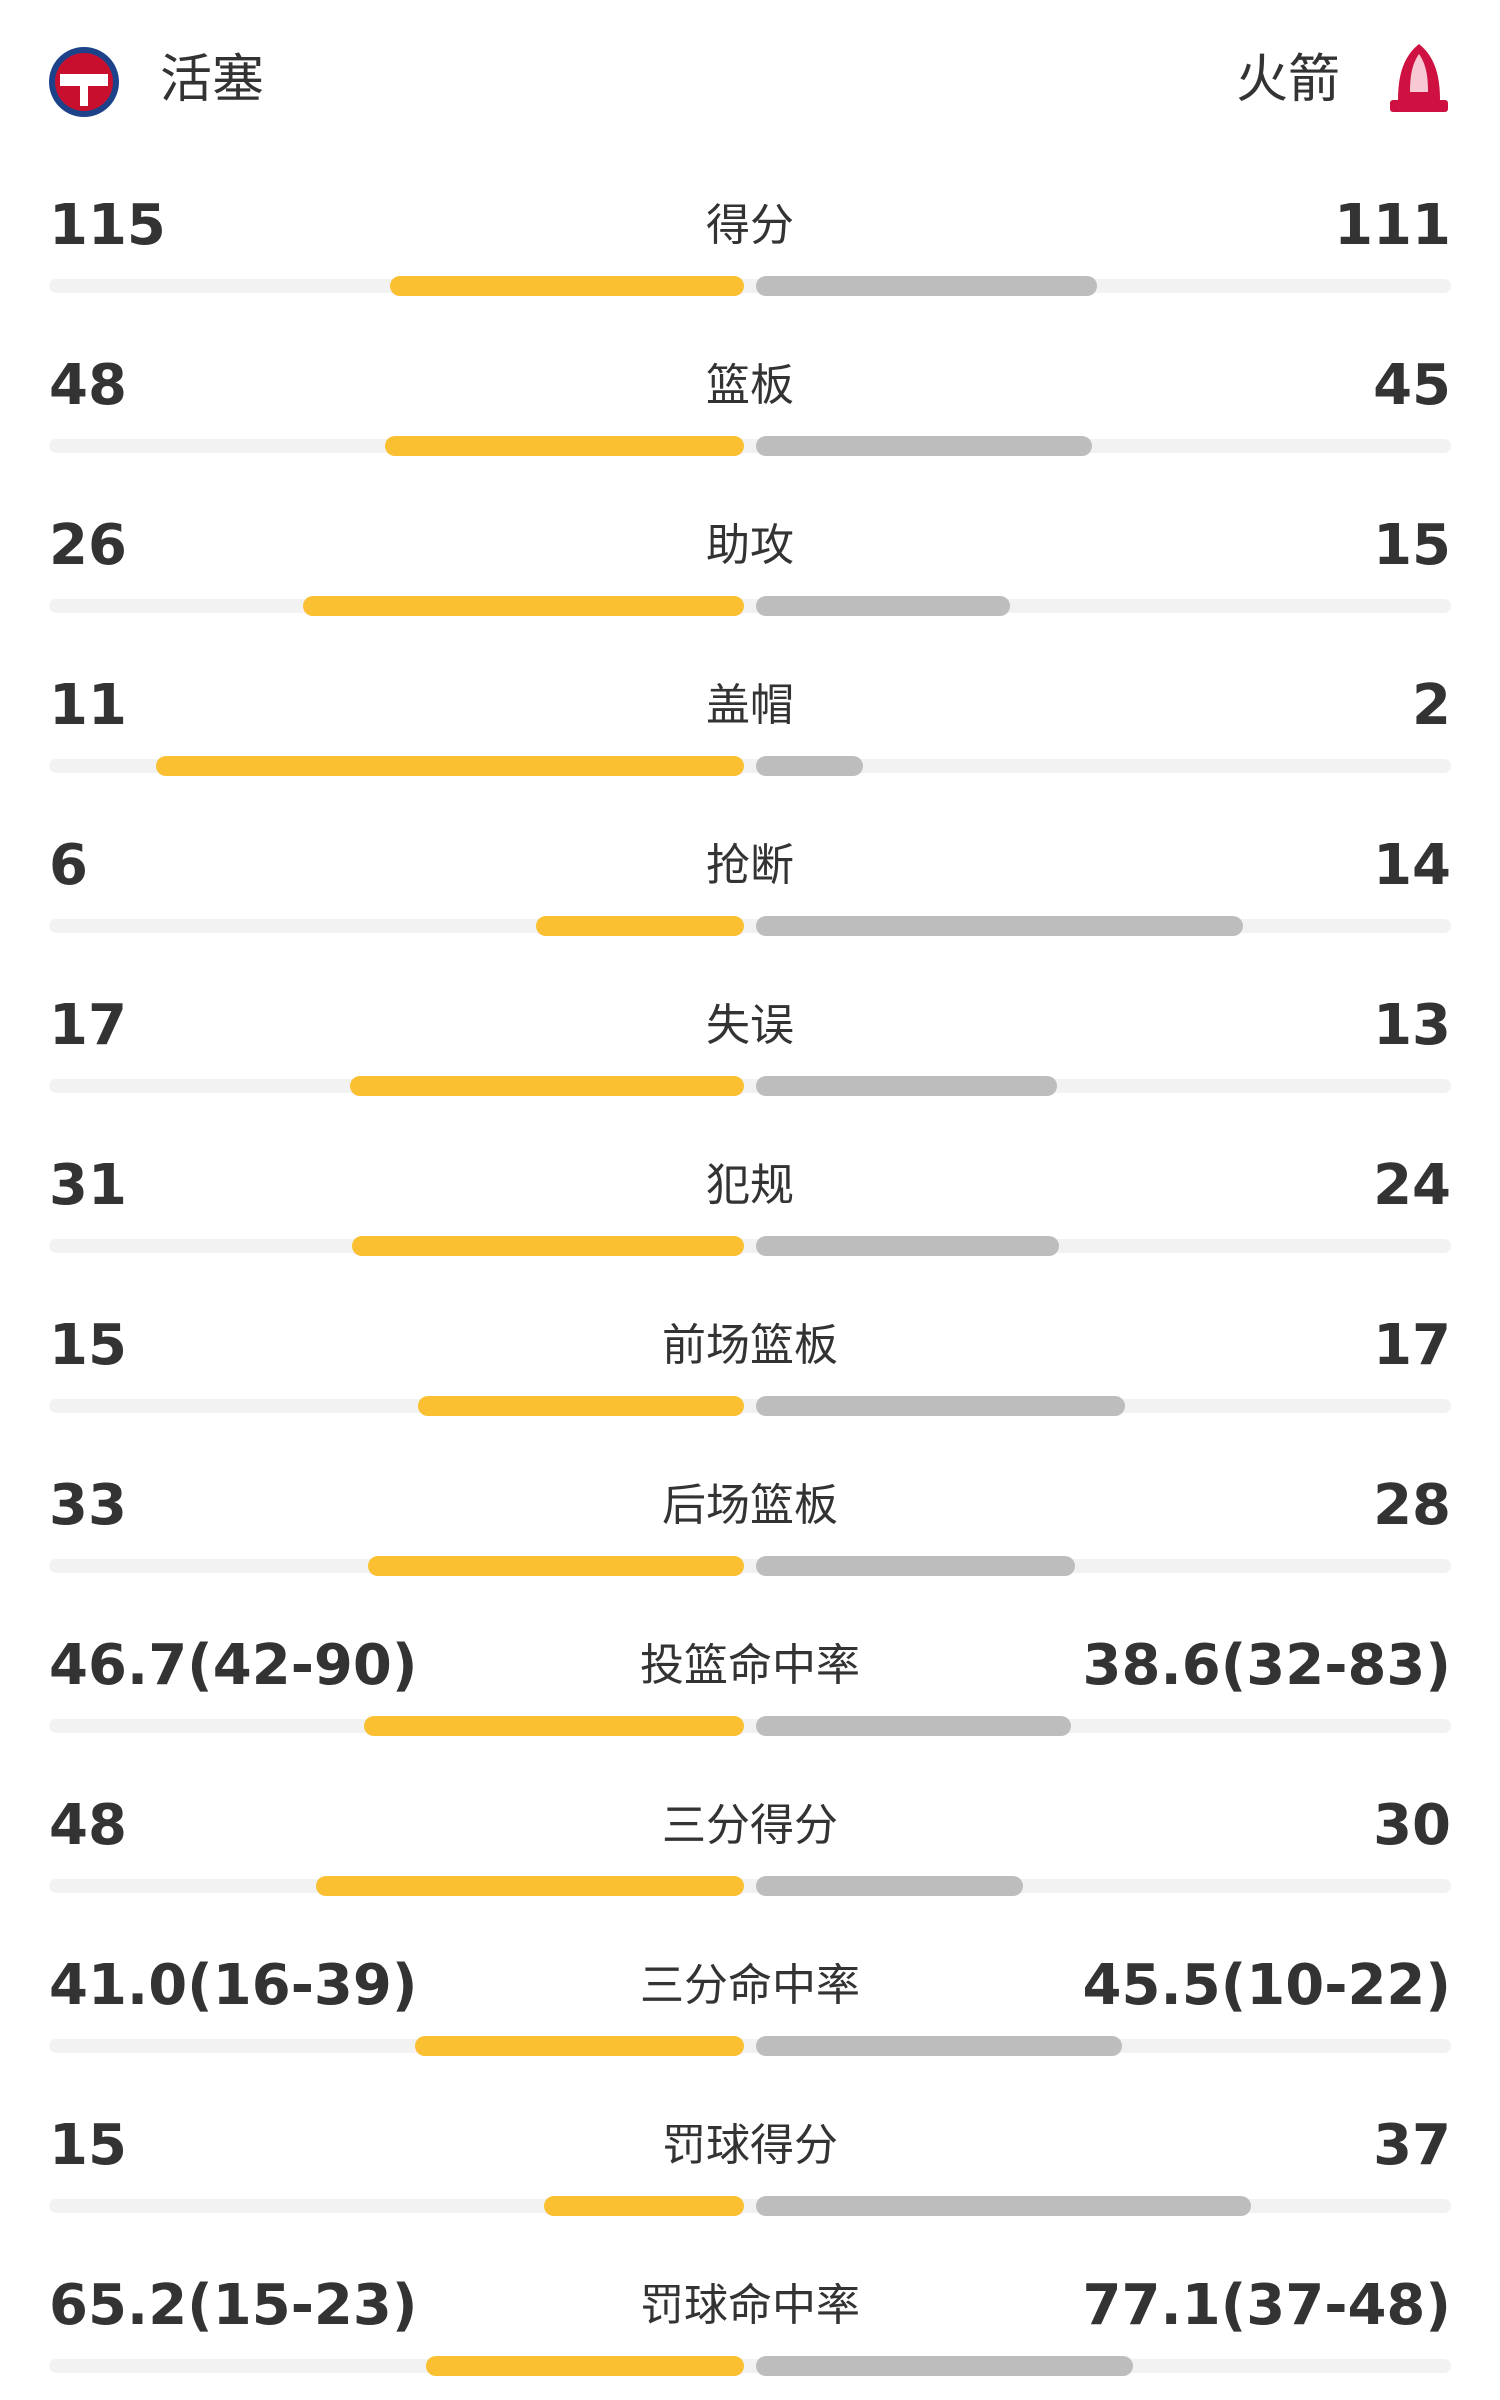 The height and width of the screenshot is (2400, 1500). I want to click on stat-label: 失误, so click(750, 1025).